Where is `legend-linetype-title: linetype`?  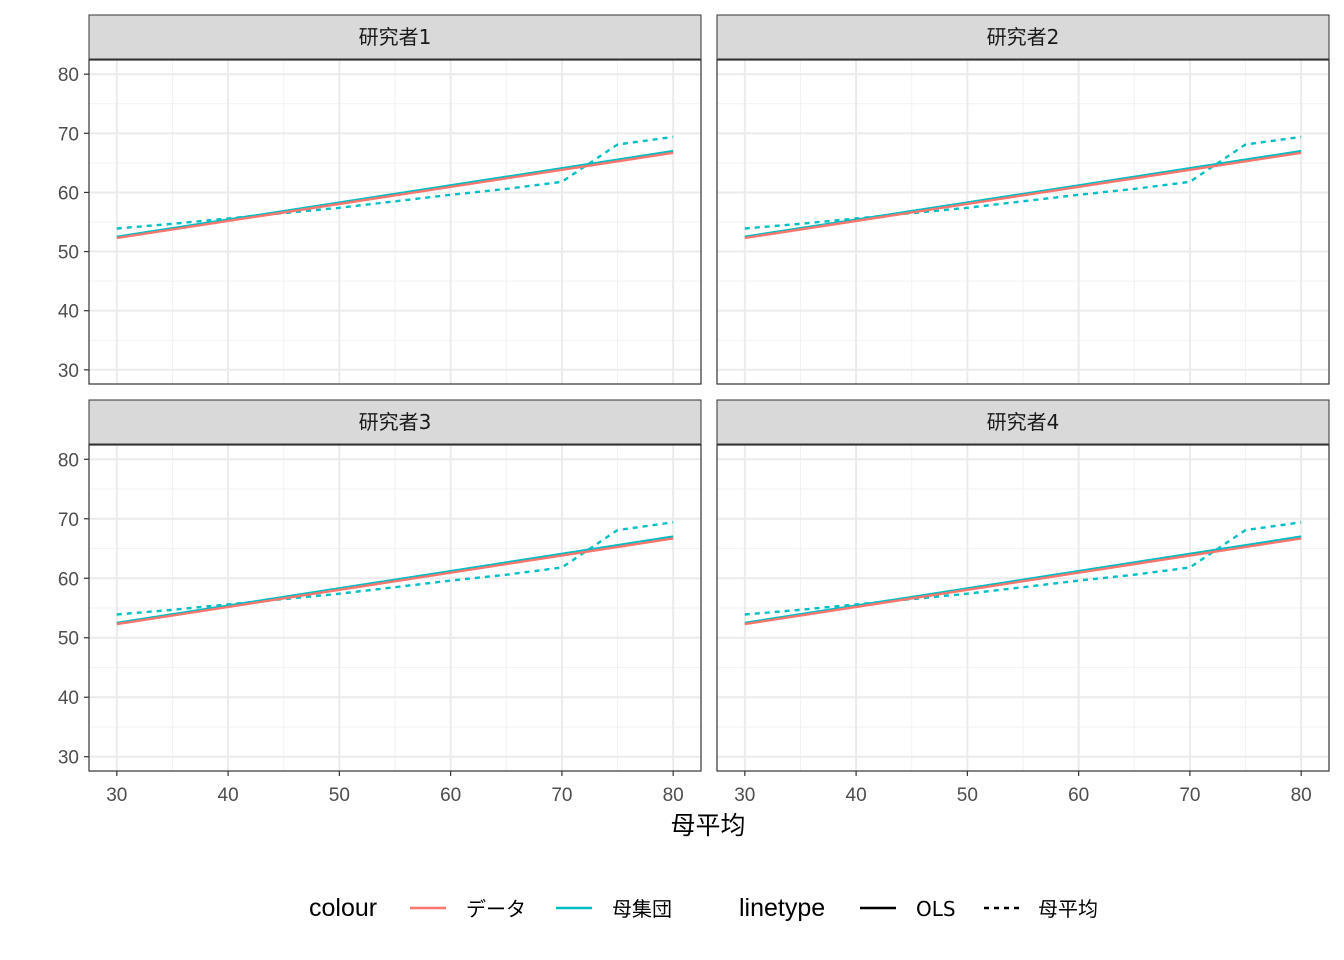 legend-linetype-title: linetype is located at coordinates (782, 908).